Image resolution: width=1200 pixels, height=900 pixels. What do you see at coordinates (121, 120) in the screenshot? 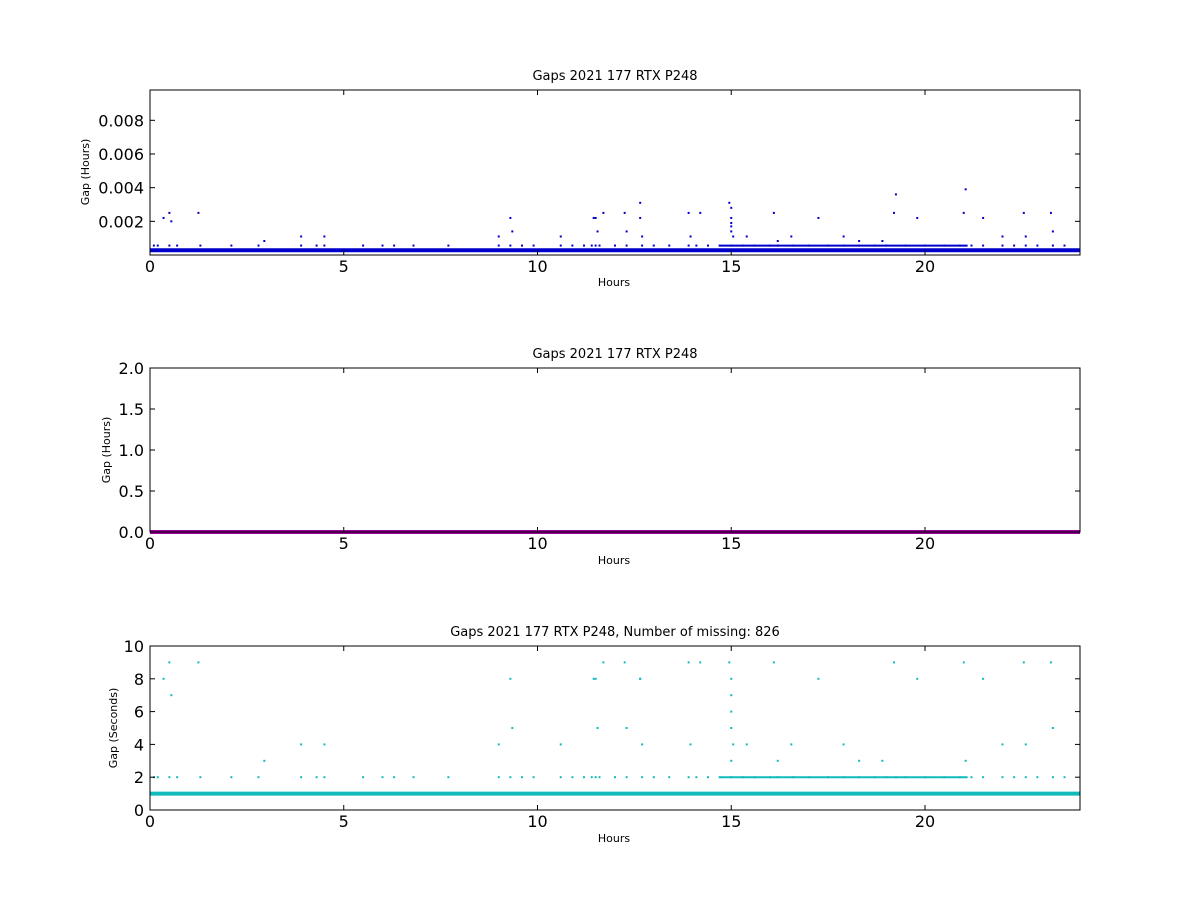
I see `panel-1-y-tick-label: 0.008` at bounding box center [121, 120].